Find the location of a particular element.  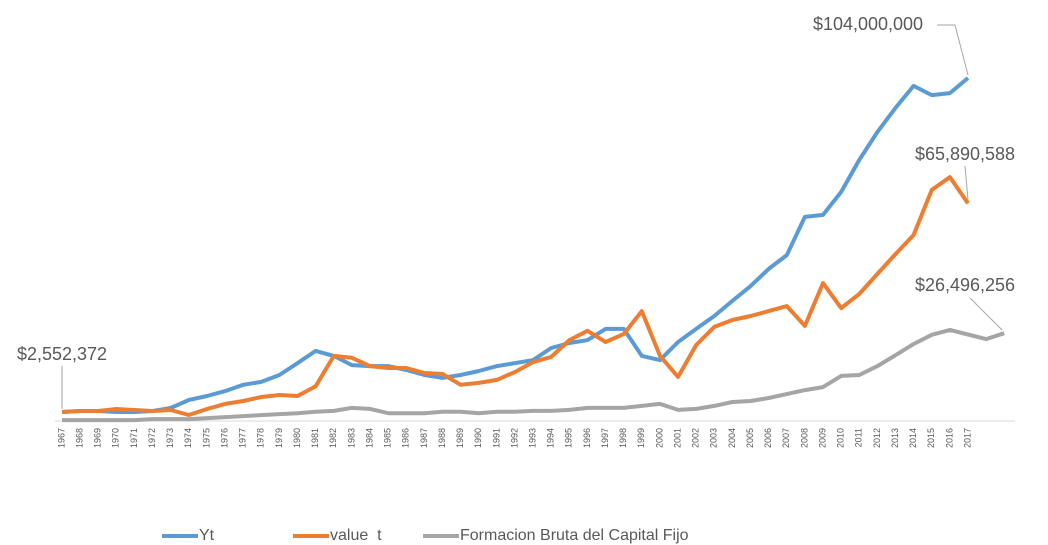

x-tick-label: 2017 is located at coordinates (967, 438).